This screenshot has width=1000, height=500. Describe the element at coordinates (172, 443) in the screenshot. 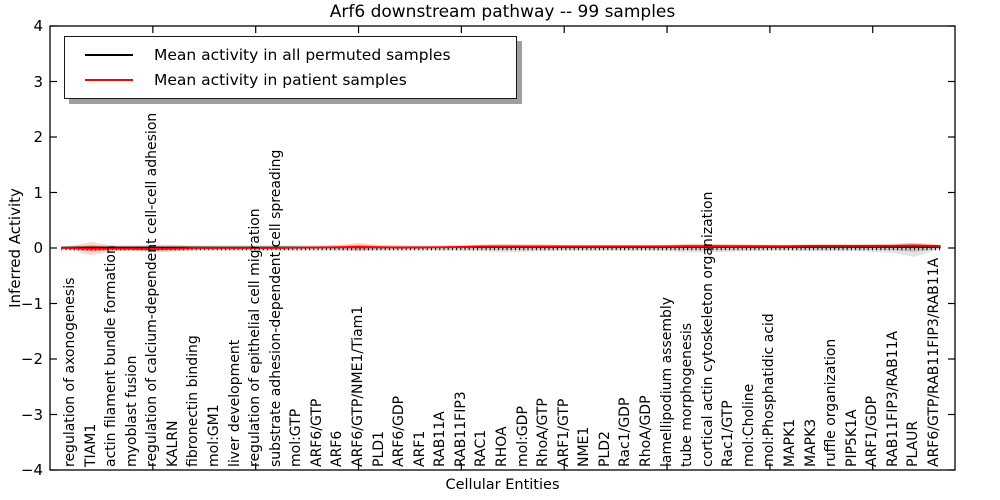

I see `x-tick-label: KALRN` at that location.